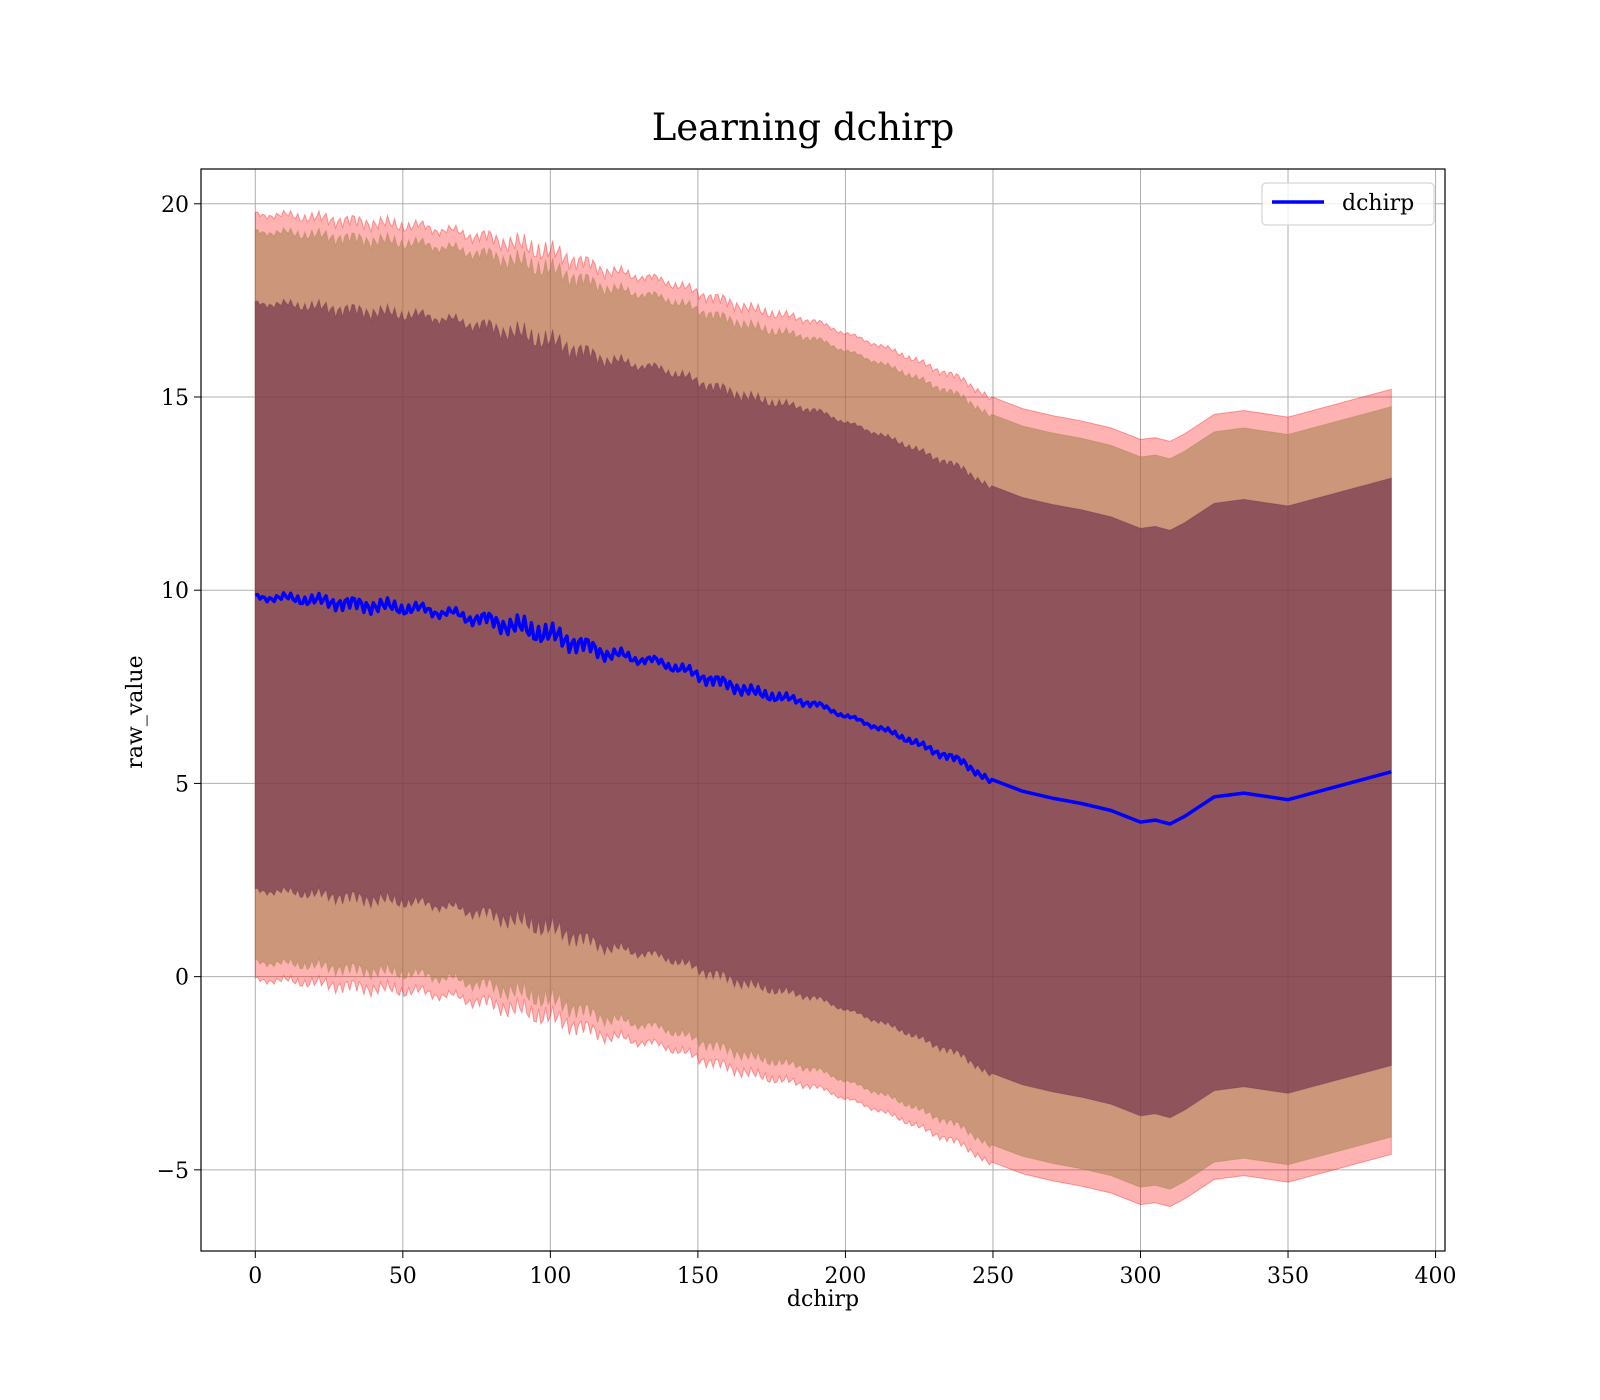 Image resolution: width=1600 pixels, height=1400 pixels. I want to click on x-tick-label: 0, so click(255, 1276).